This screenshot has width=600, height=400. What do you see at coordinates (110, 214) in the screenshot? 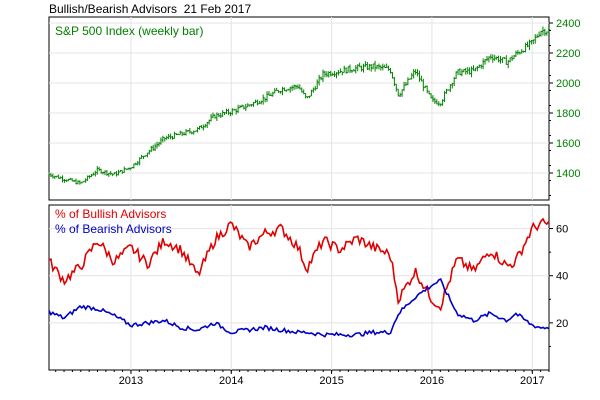
I see `bullish-legend-label: % of Bullish Advisors` at bounding box center [110, 214].